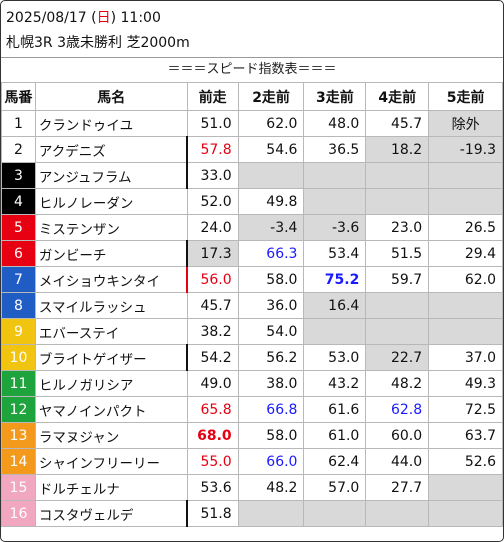 This screenshot has width=504, height=542. I want to click on date-text: 2025/08/17 (, so click(51, 18).